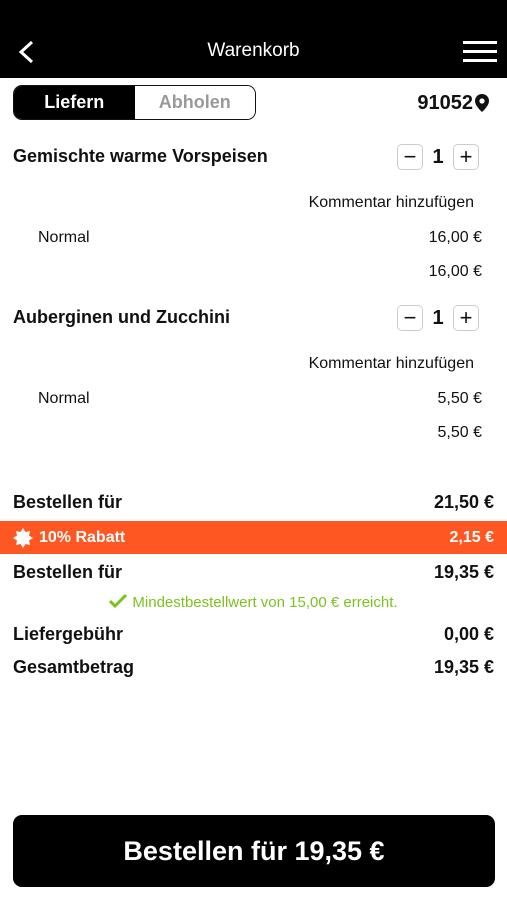 The width and height of the screenshot is (507, 900). I want to click on discount-label: 10% Rabatt, so click(82, 537).